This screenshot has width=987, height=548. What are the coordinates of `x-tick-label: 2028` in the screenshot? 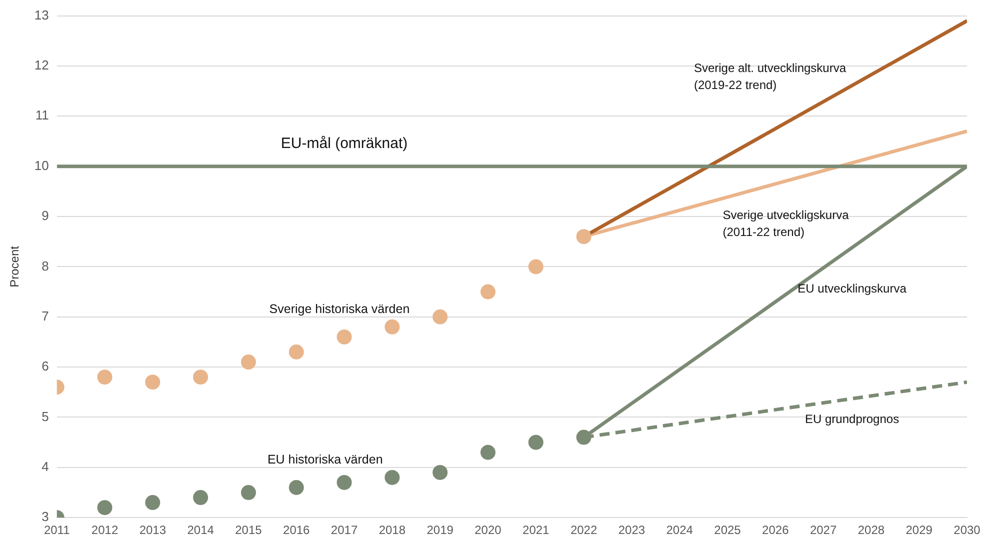 It's located at (871, 530).